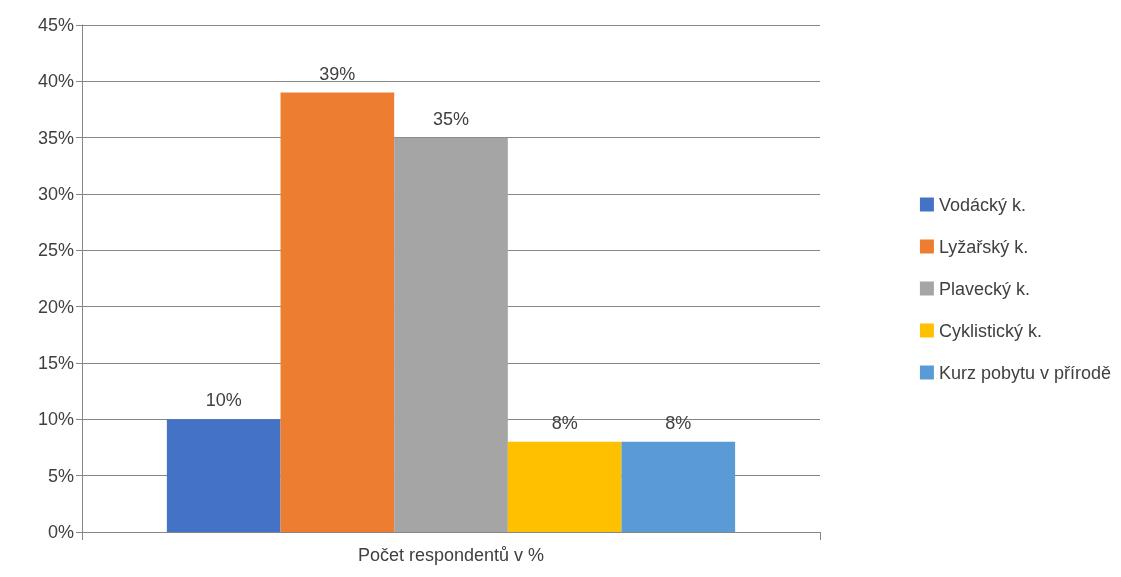 The height and width of the screenshot is (577, 1121). I want to click on legend-label: Kurz pobytu v přírodě, so click(1024, 372).